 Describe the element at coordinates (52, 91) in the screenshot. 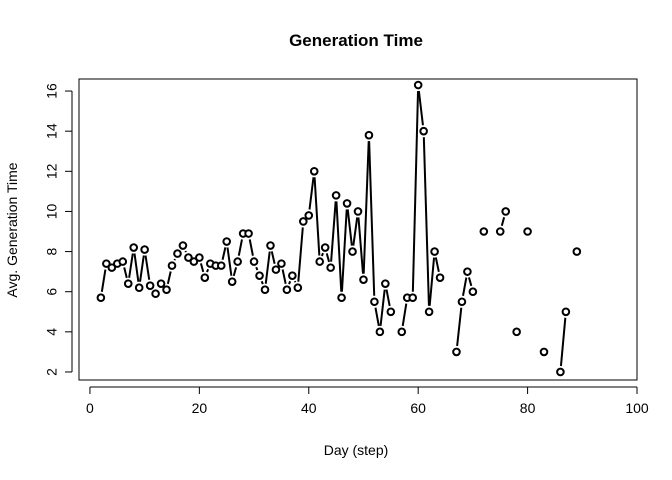

I see `y-tick-label: 16` at that location.